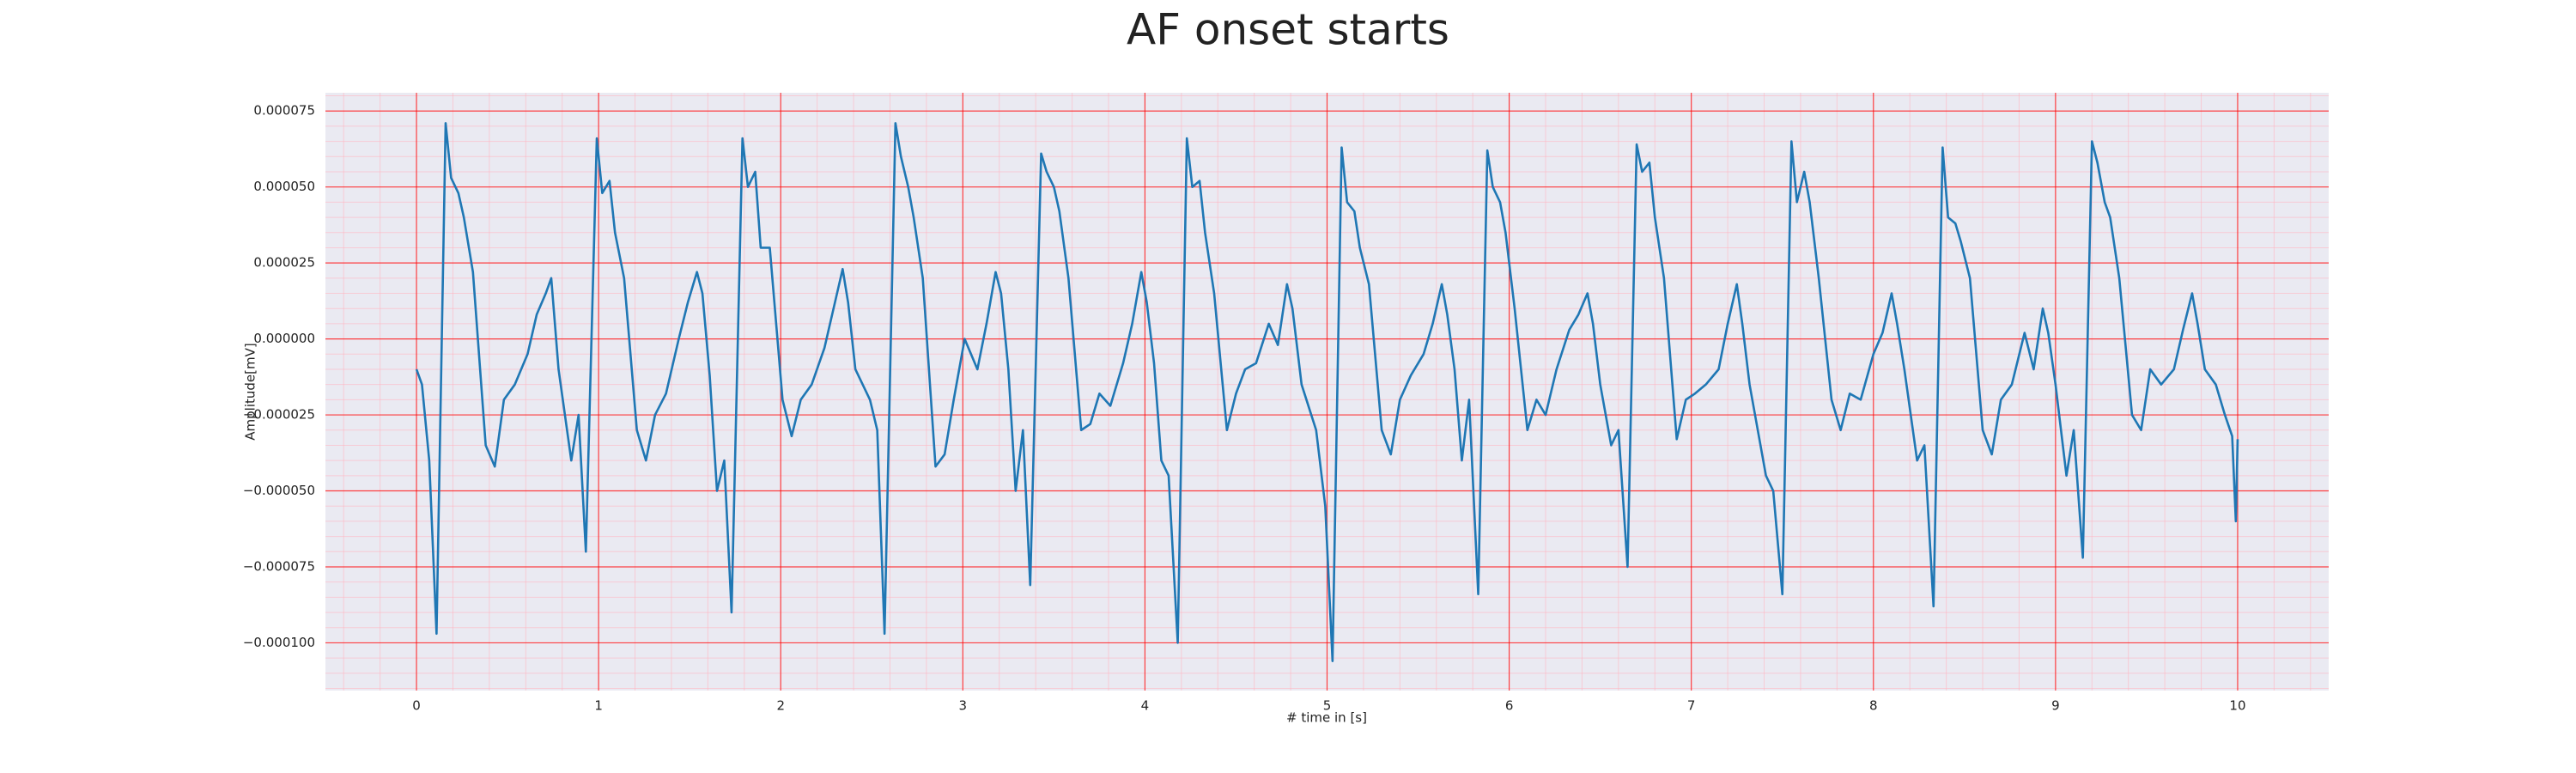 This screenshot has height=773, width=2576. Describe the element at coordinates (1327, 718) in the screenshot. I see `x-axis-label: # time in [s]` at that location.